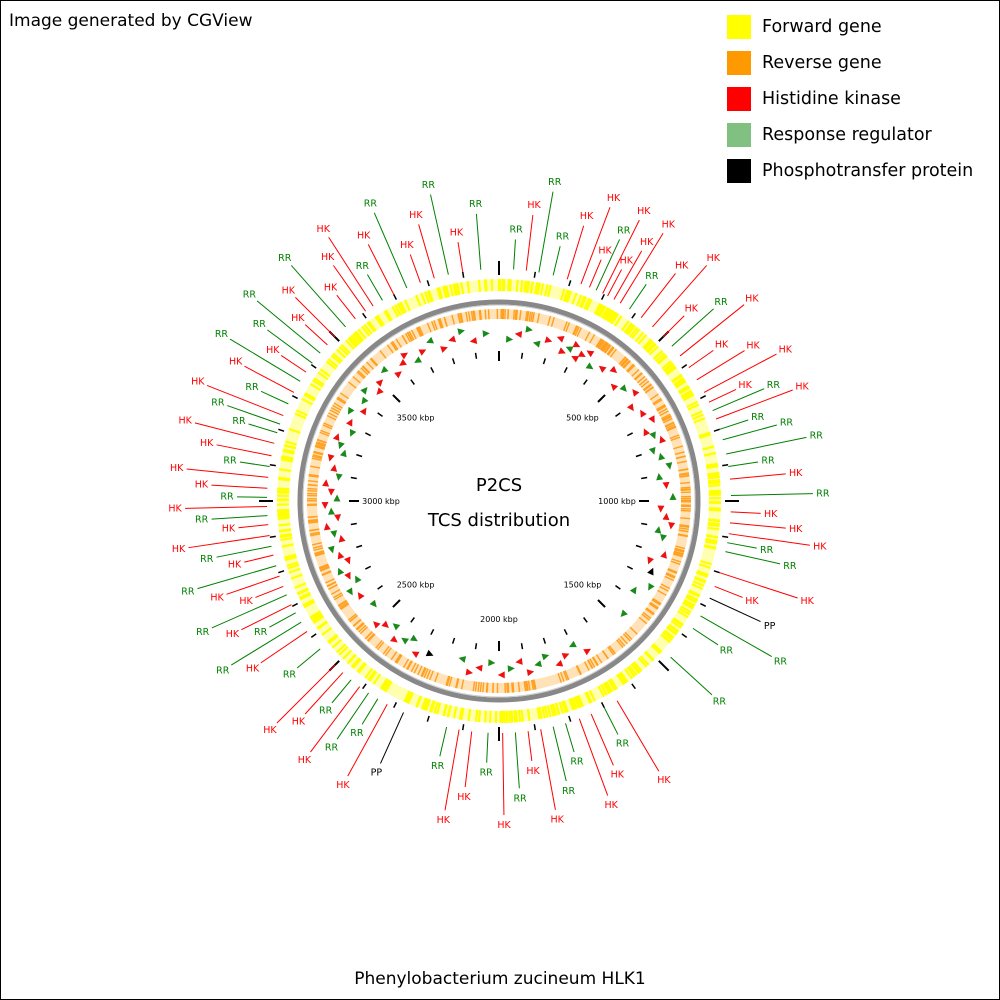 The width and height of the screenshot is (1000, 1000). I want to click on kbp-tick-label: 3500 kbp, so click(416, 418).